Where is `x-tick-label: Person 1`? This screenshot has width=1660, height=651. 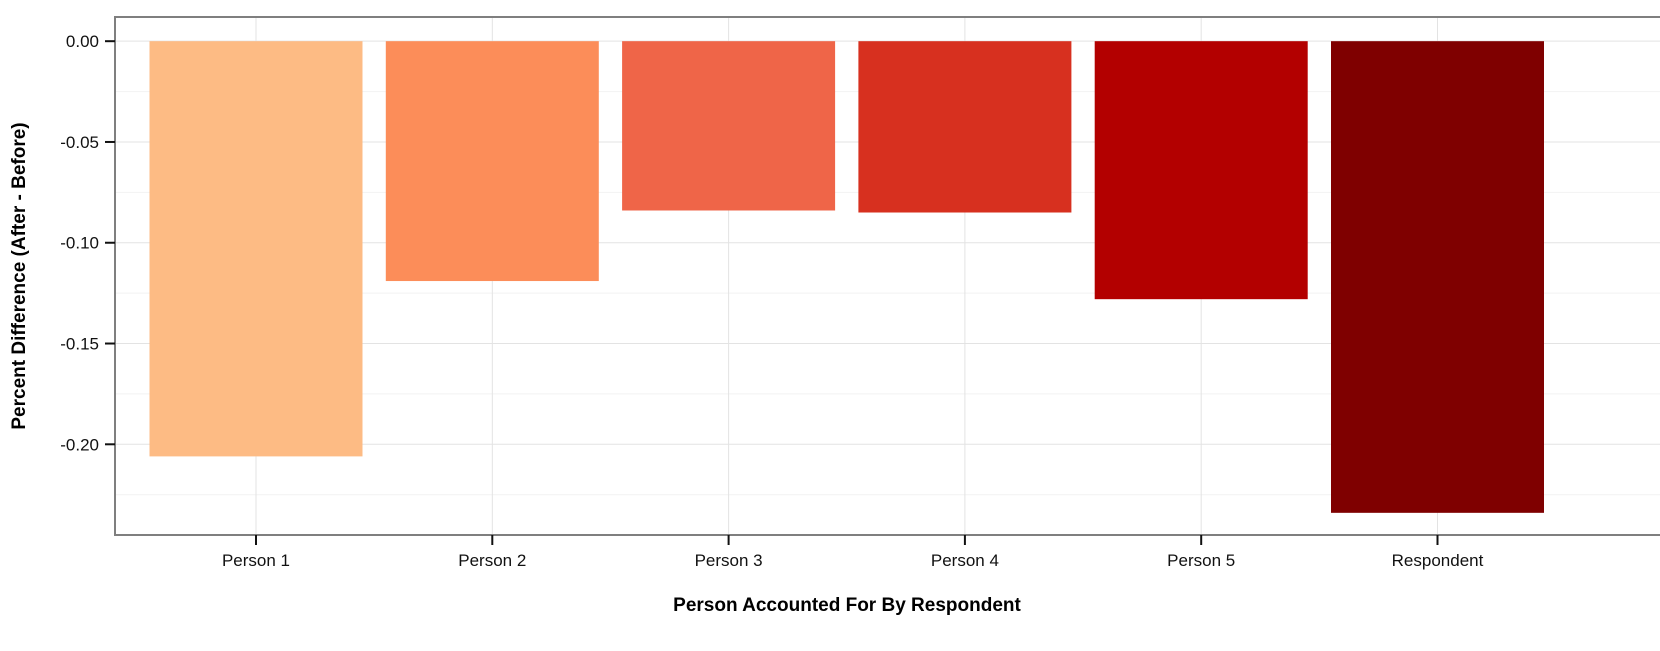 x-tick-label: Person 1 is located at coordinates (256, 560).